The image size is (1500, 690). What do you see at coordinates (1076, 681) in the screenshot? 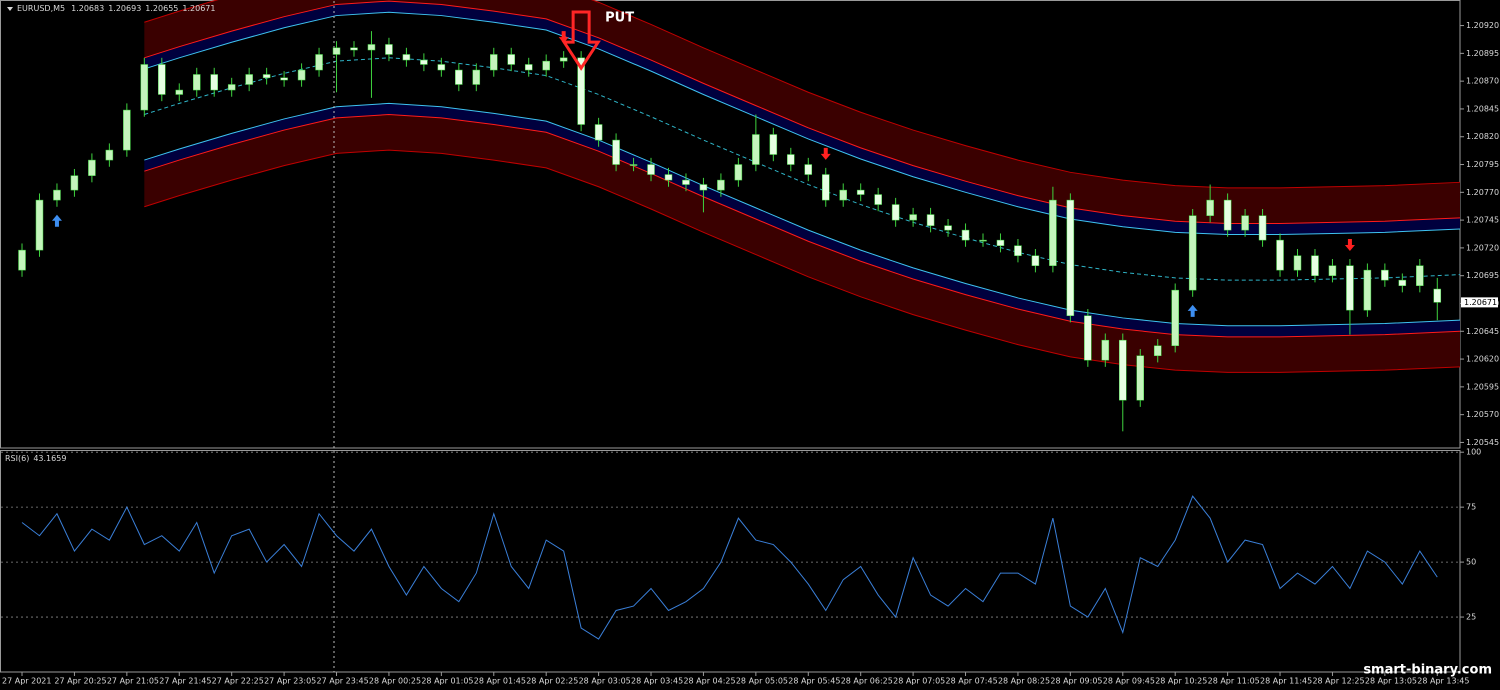
I see `x-tick-label: 28 Apr 09:05` at bounding box center [1076, 681].